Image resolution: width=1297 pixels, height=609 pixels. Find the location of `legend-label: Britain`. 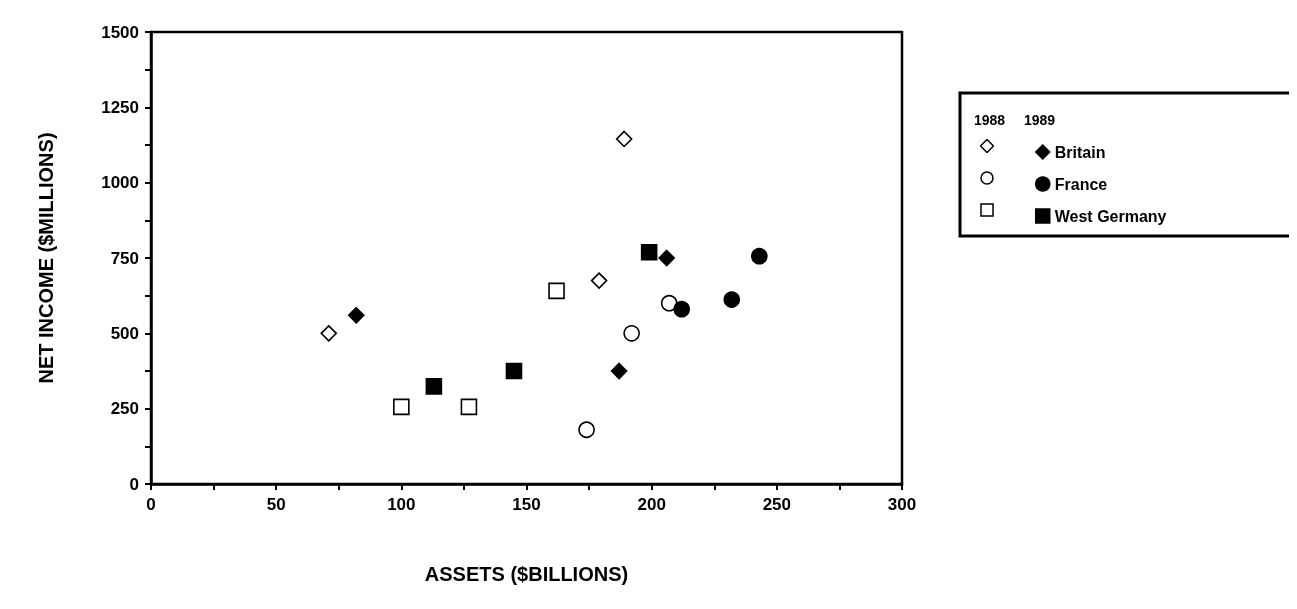

legend-label: Britain is located at coordinates (1080, 152).